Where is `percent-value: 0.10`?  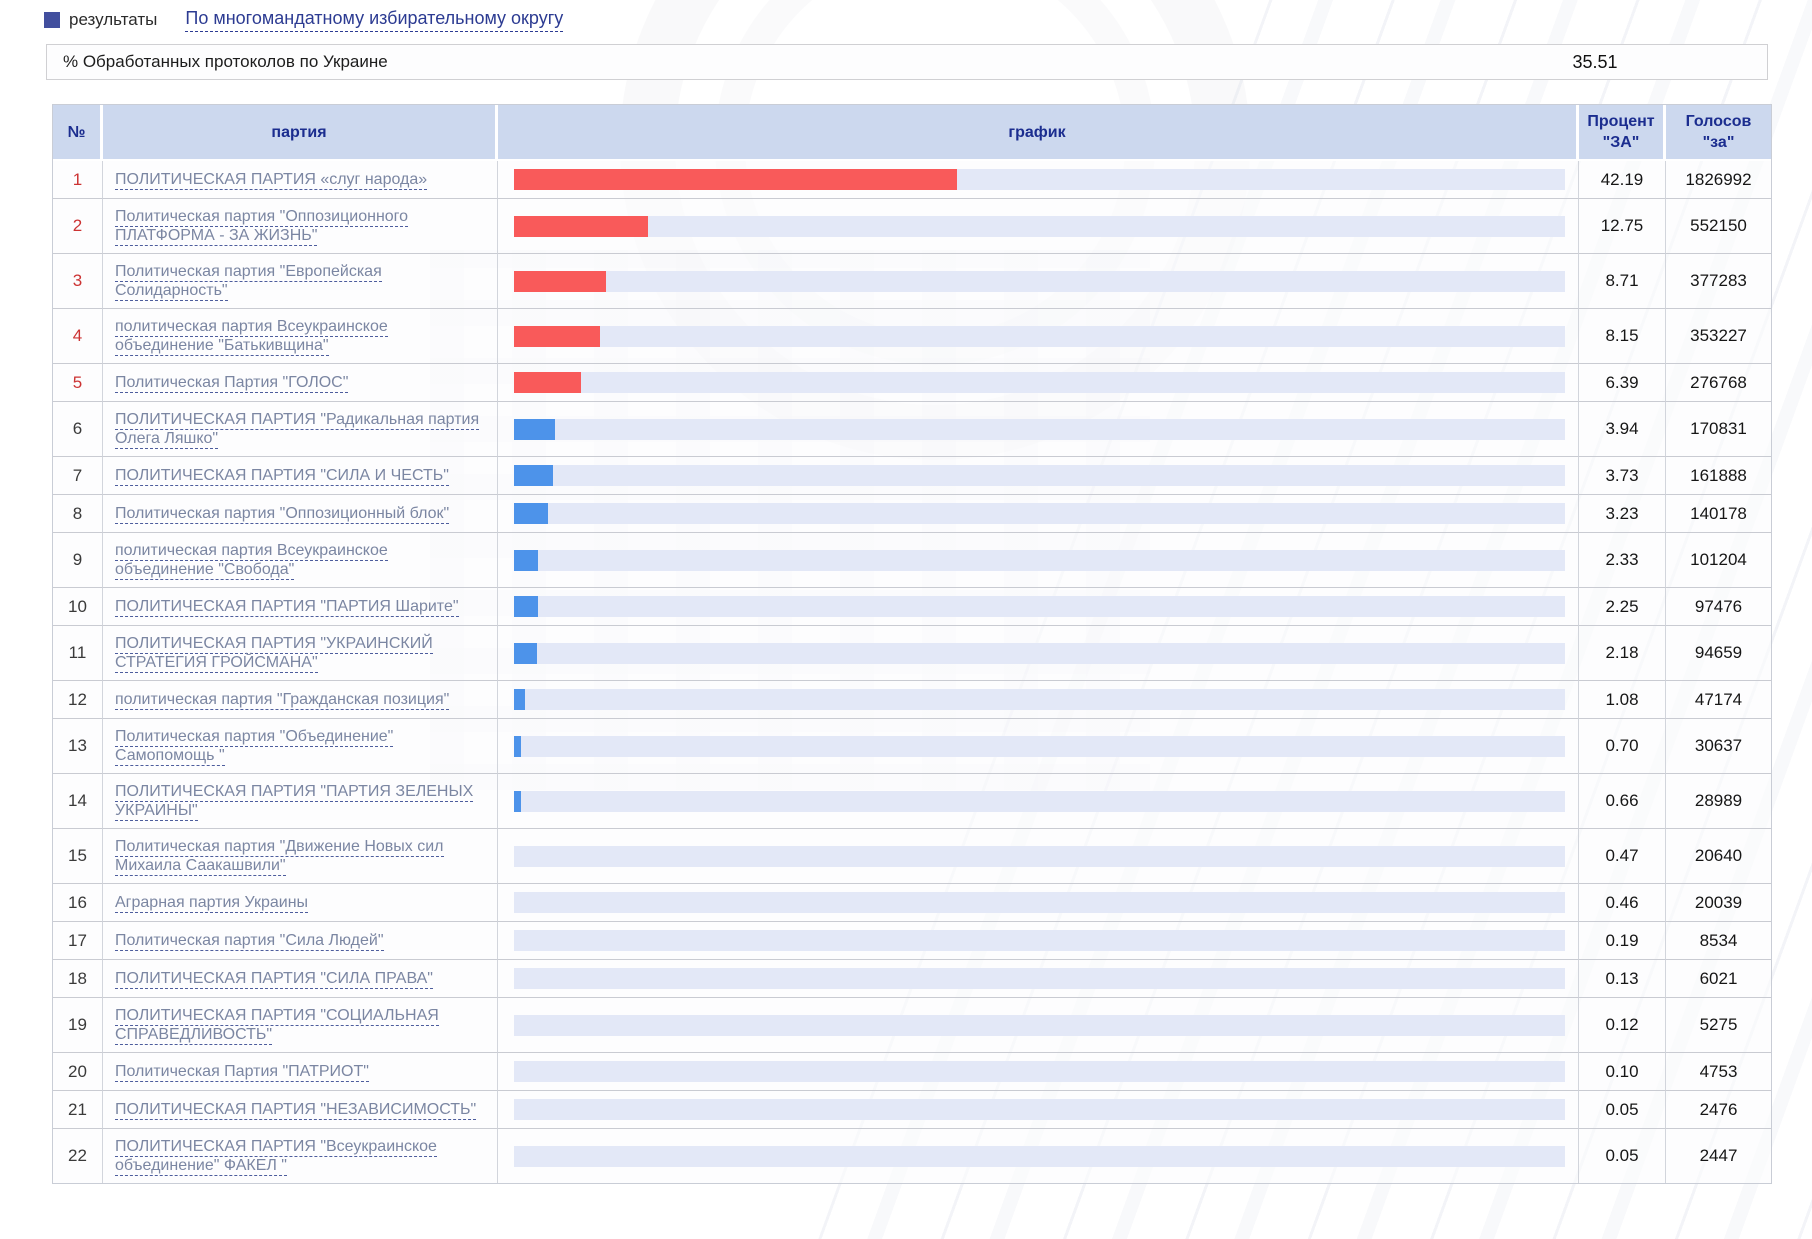 percent-value: 0.10 is located at coordinates (1622, 1072).